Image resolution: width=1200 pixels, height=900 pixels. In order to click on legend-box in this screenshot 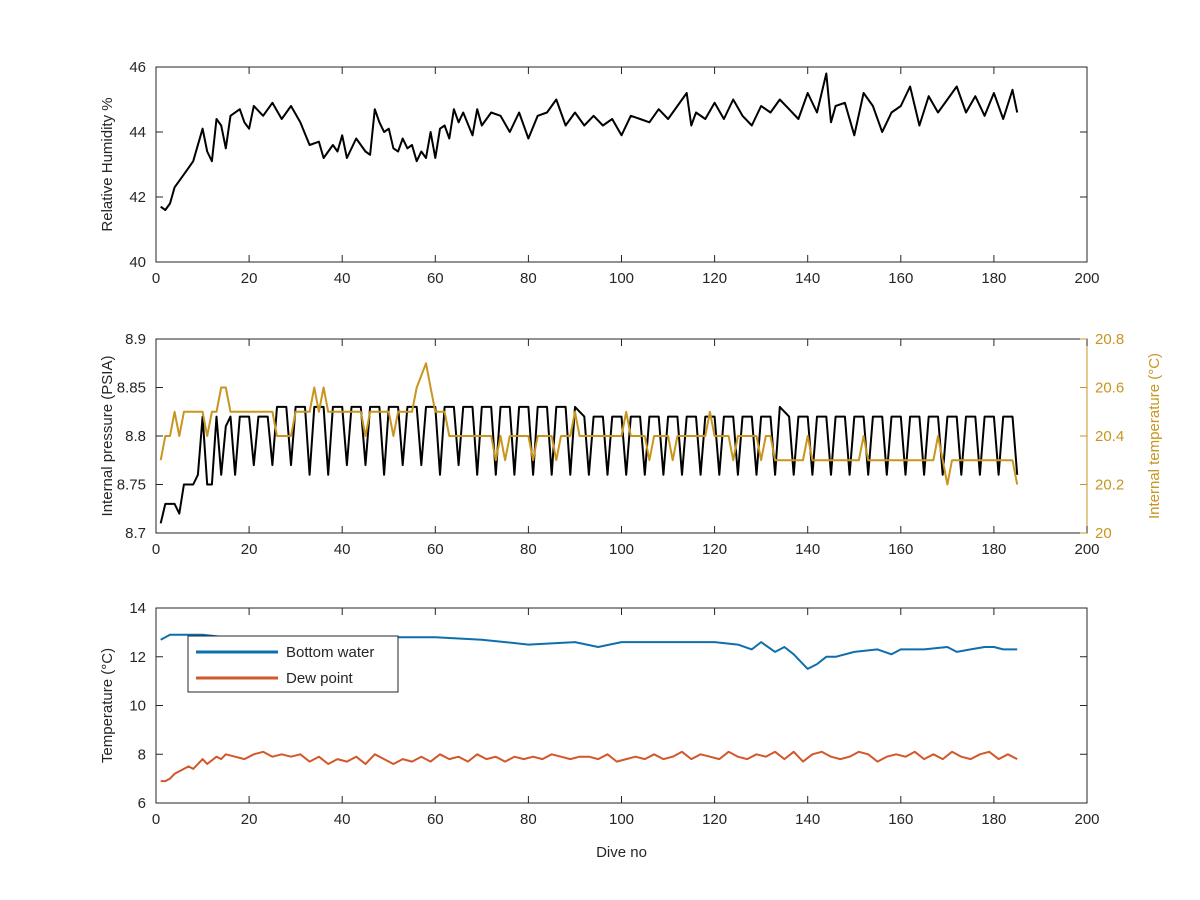, I will do `click(293, 664)`.